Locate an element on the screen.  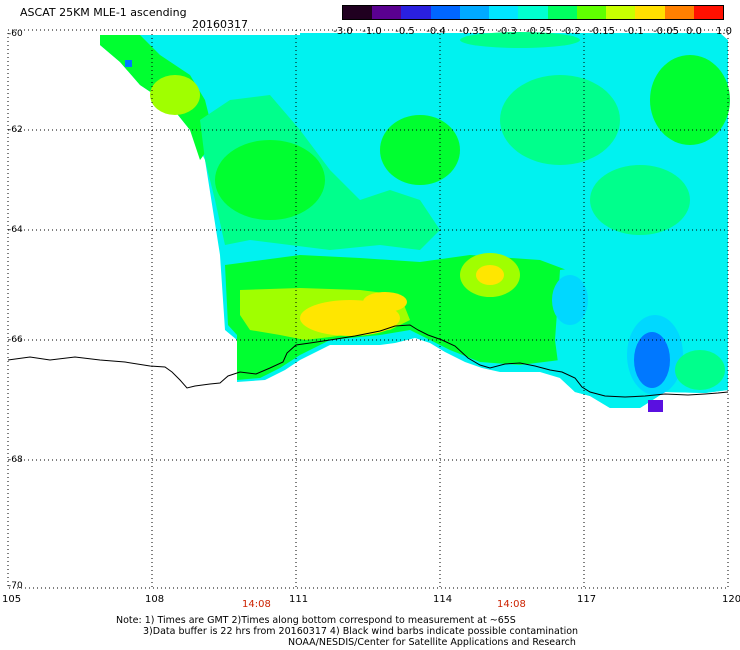
lon-label: 120 is located at coordinates (731, 599).